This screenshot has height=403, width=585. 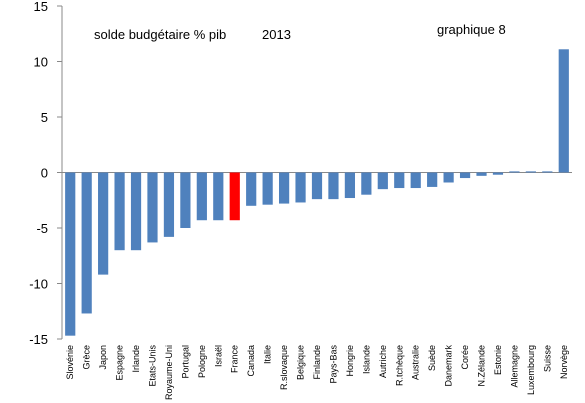 I want to click on x-category-label: Suisse, so click(x=547, y=358).